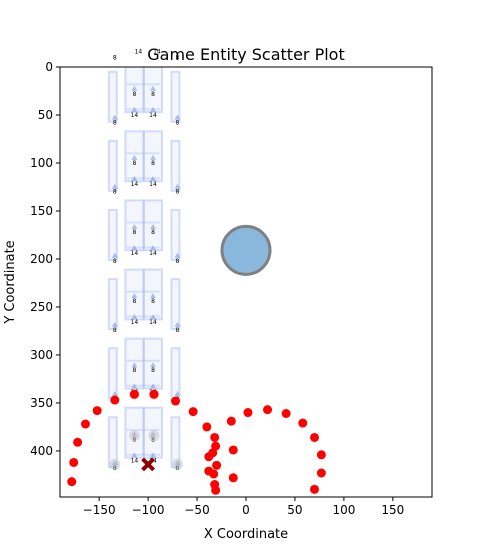  Describe the element at coordinates (246, 534) in the screenshot. I see `x-axis-label: X Coordinate` at that location.